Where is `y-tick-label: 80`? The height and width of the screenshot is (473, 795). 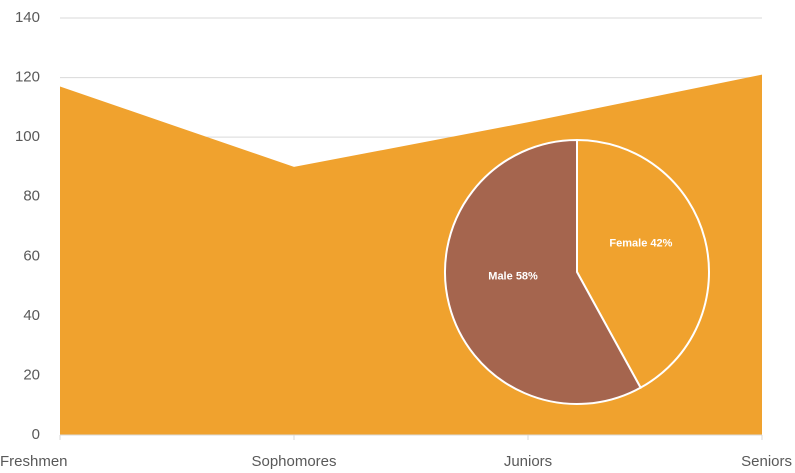
y-tick-label: 80 is located at coordinates (31, 196).